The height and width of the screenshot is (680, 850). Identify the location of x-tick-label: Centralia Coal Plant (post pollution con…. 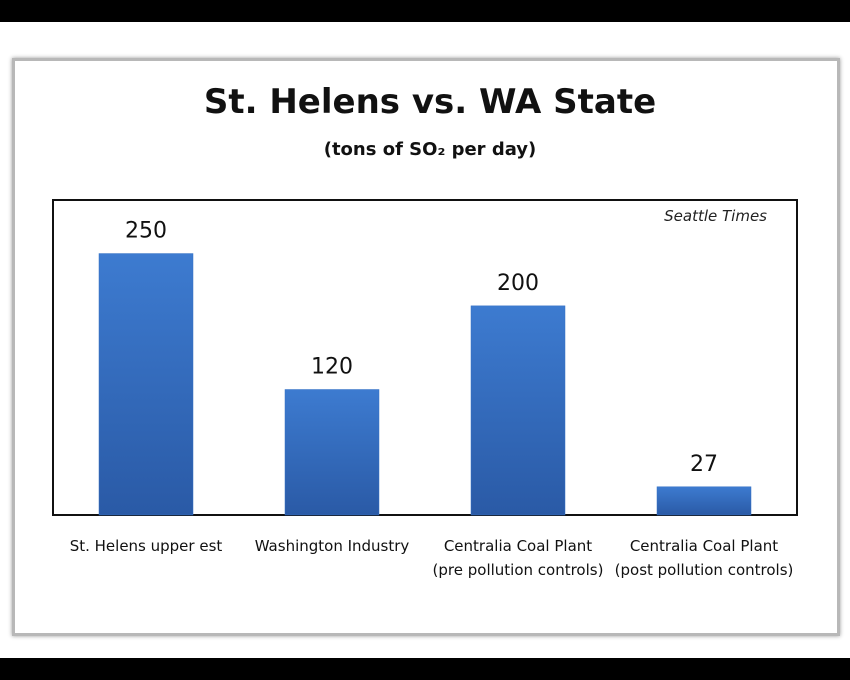
(704, 558).